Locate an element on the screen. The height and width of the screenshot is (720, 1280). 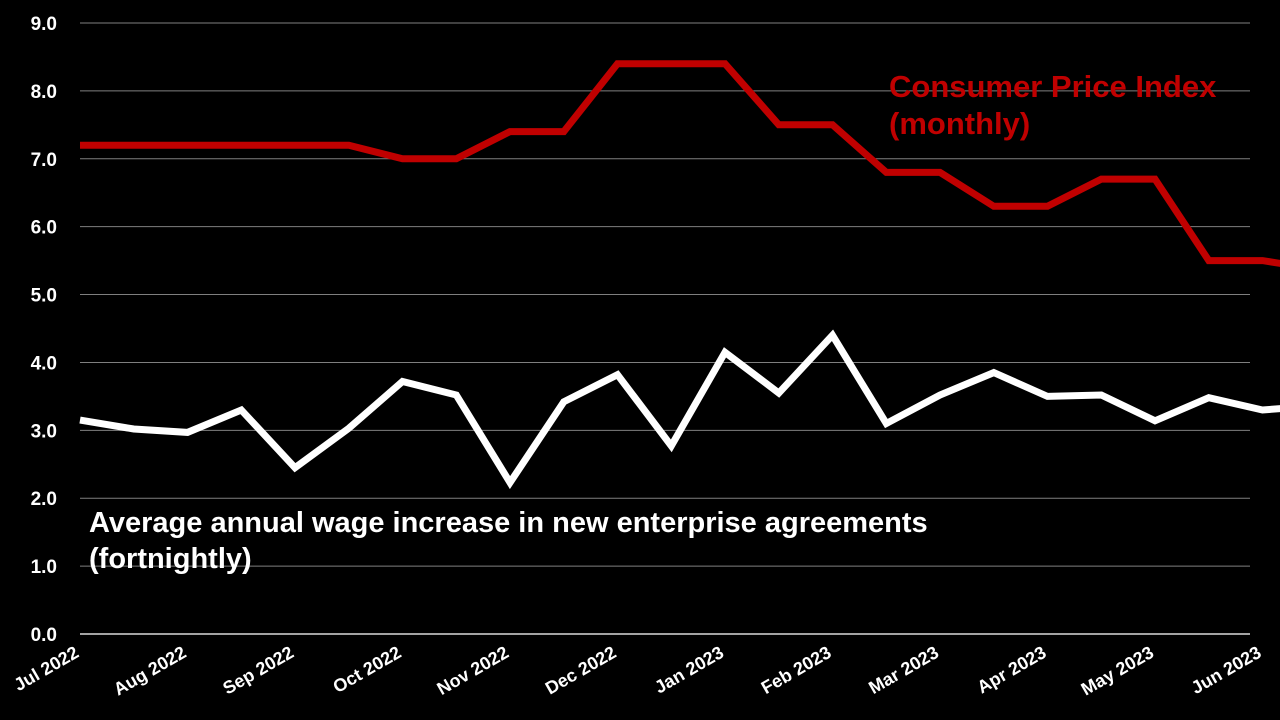
x-tick-label: Sep 2022 is located at coordinates (258, 670).